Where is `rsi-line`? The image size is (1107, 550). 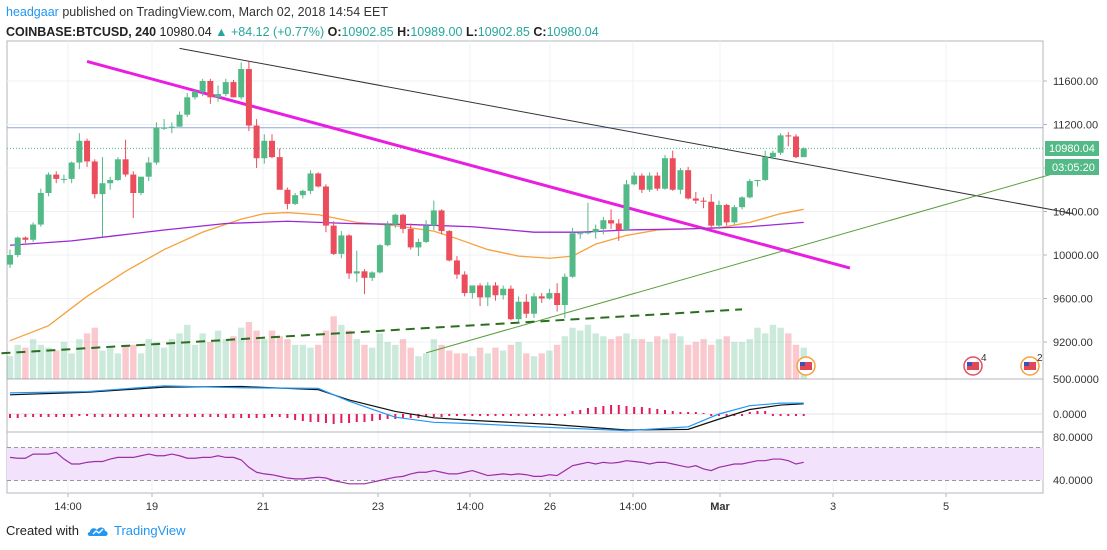 rsi-line is located at coordinates (406, 468).